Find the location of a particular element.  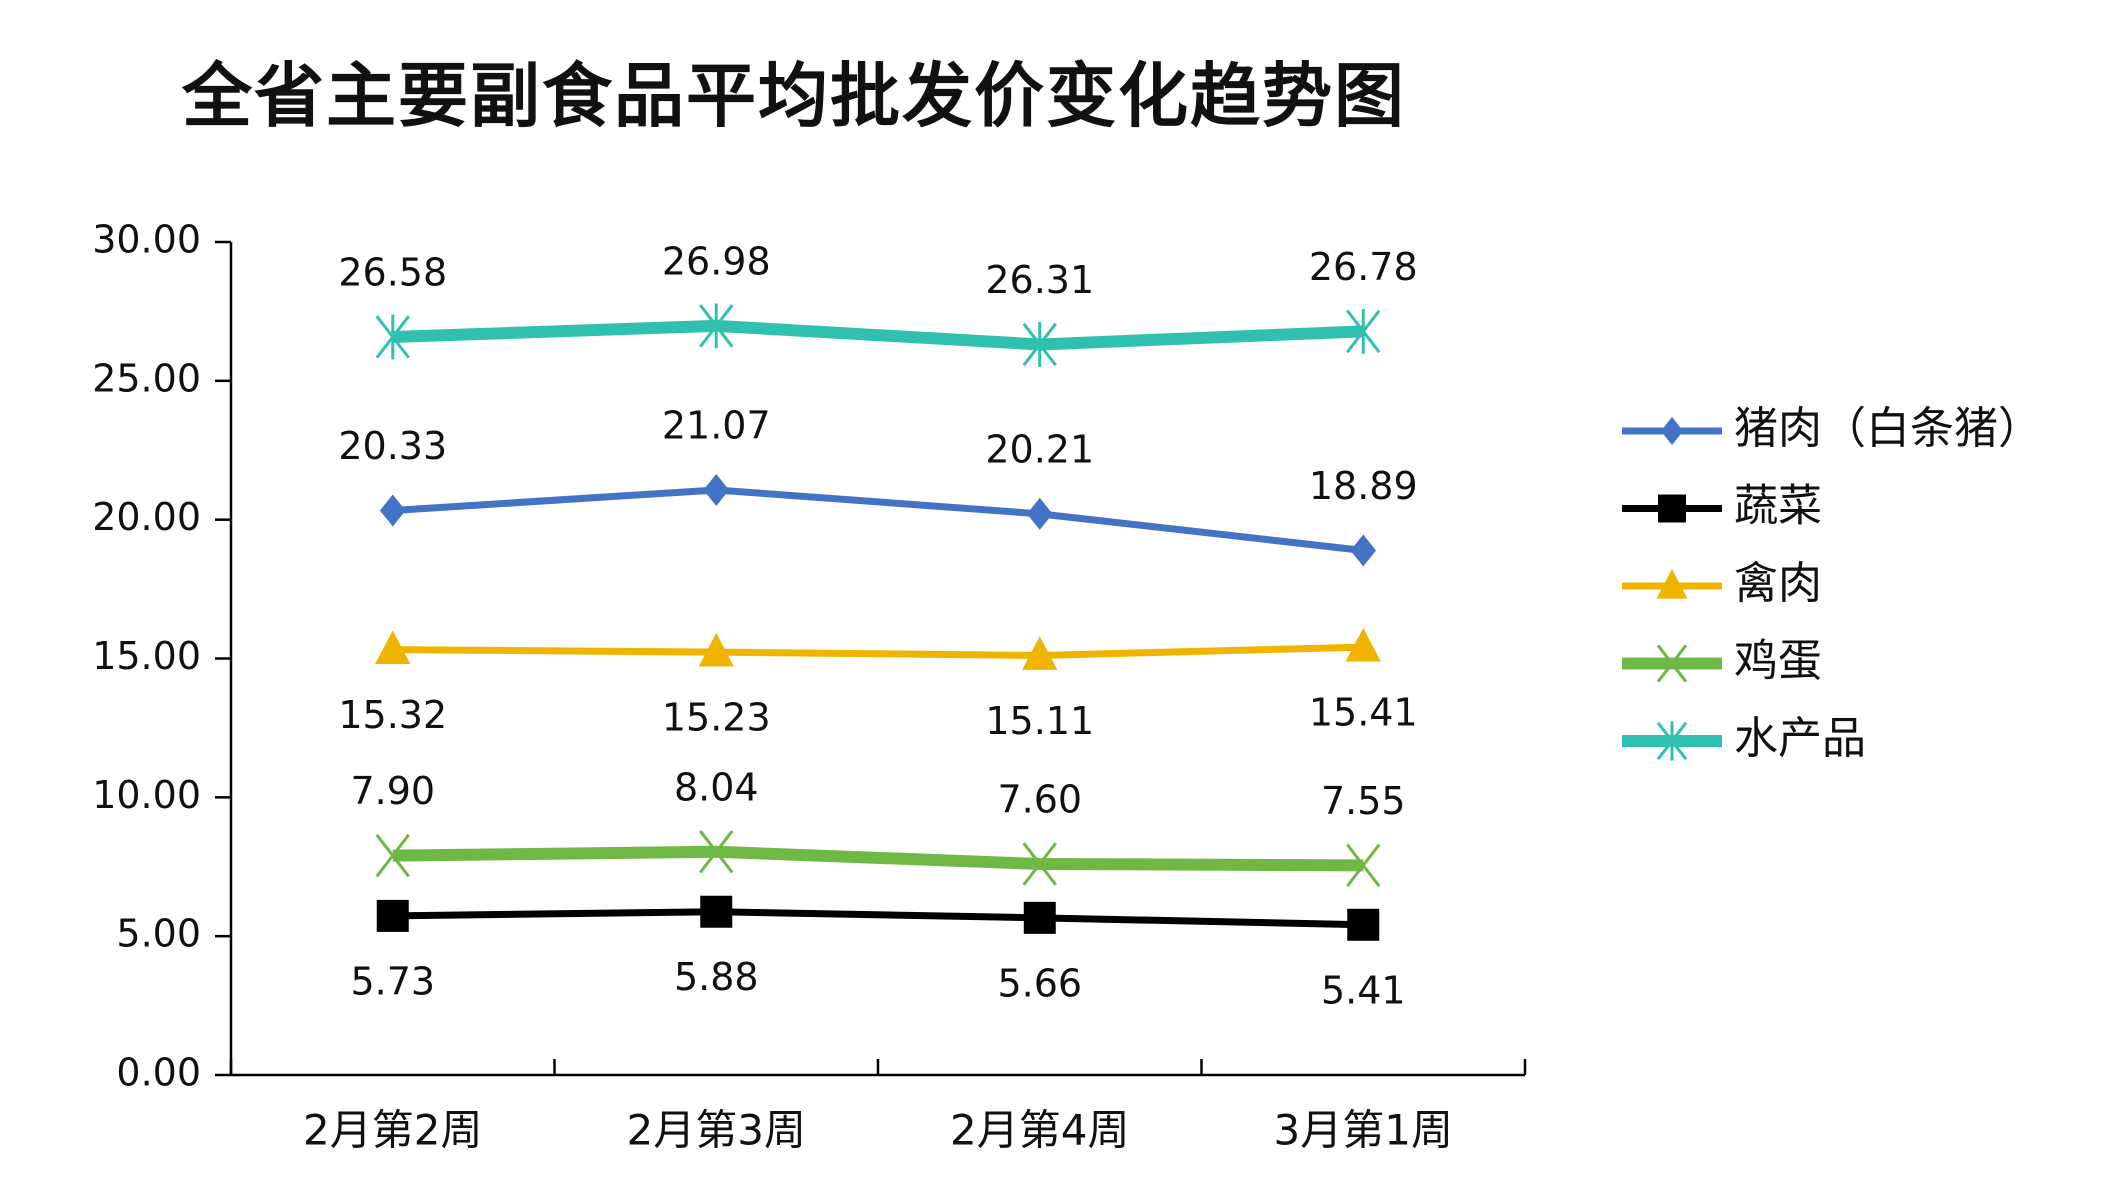

data-label: 5.73 is located at coordinates (392, 981).